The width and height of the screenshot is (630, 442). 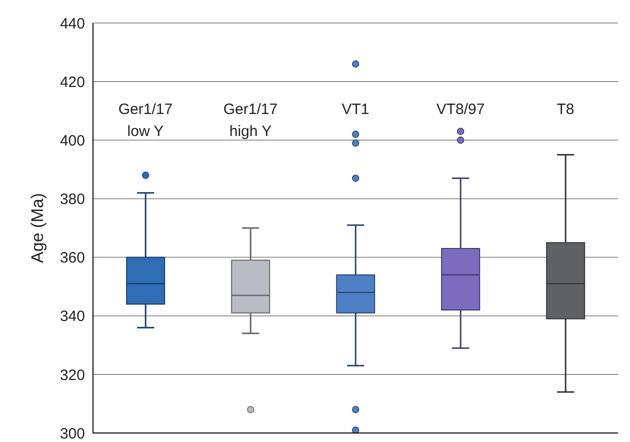 I want to click on y-tick-label: 340, so click(x=72, y=317).